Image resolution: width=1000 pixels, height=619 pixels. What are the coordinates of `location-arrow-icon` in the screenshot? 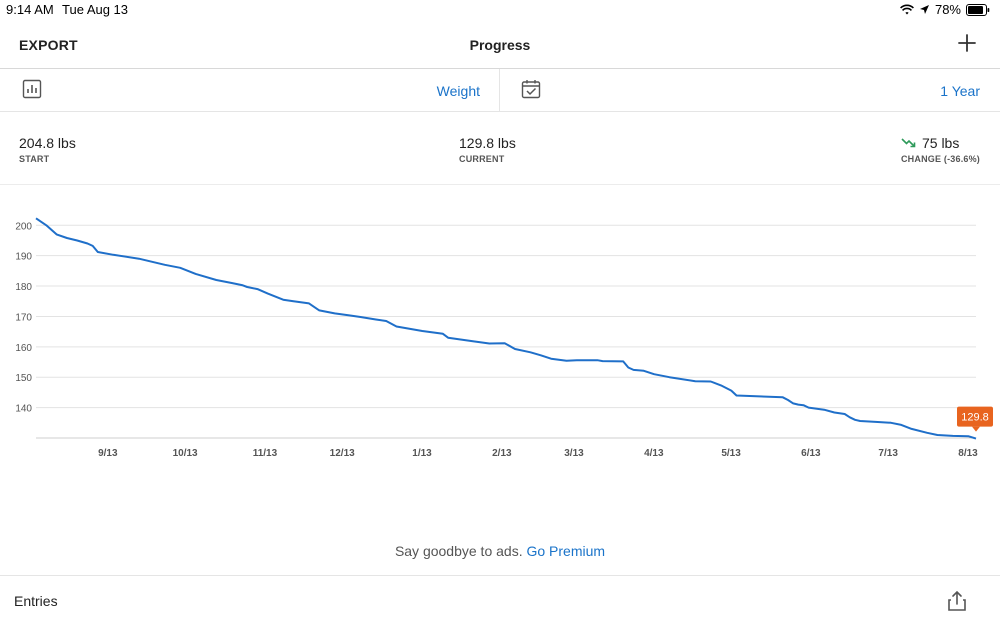 It's located at (924, 9).